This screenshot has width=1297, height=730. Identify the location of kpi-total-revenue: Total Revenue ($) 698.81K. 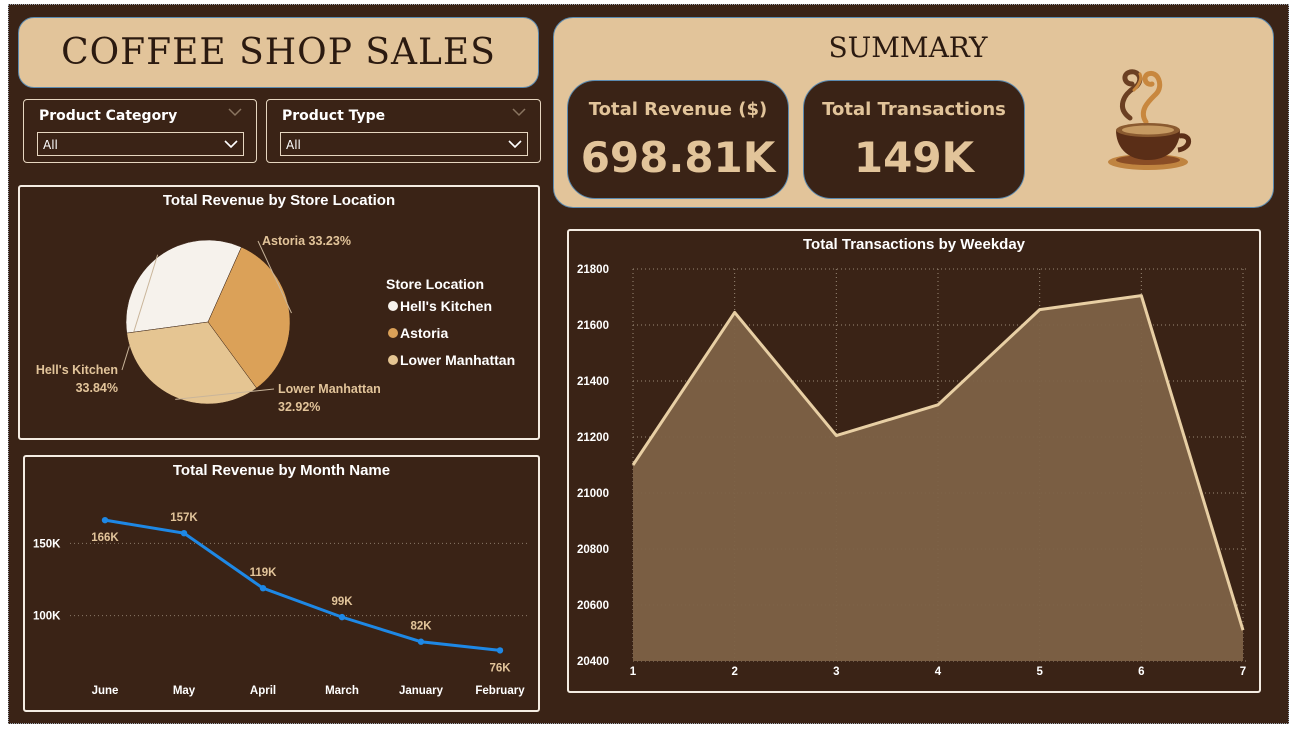
(678, 139).